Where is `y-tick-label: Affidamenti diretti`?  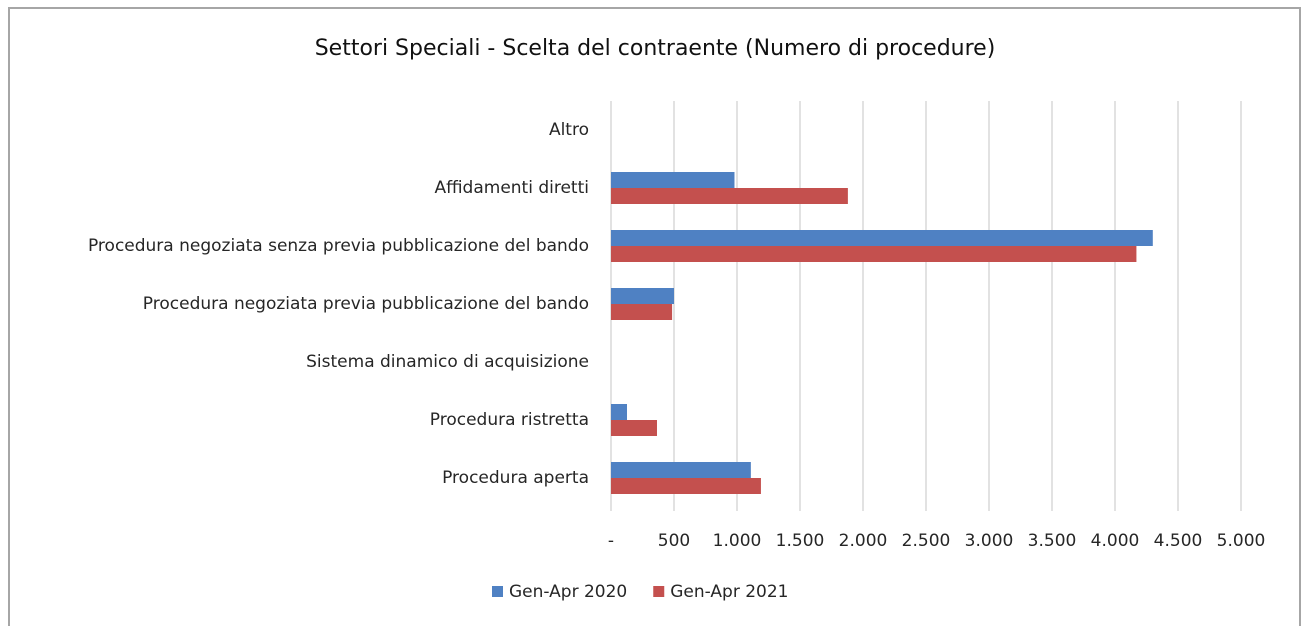 y-tick-label: Affidamenti diretti is located at coordinates (511, 188).